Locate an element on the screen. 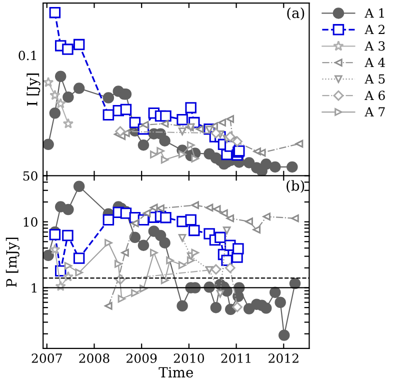 Image resolution: width=399 pixels, height=385 pixels. x-tick-label: 2011 is located at coordinates (235, 358).